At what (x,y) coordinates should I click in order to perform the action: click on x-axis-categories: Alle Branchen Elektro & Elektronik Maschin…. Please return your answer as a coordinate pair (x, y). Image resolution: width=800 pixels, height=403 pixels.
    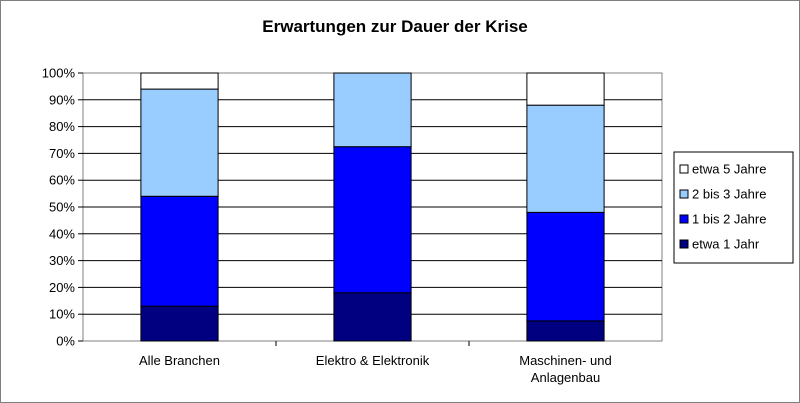
    Looking at the image, I should click on (375, 363).